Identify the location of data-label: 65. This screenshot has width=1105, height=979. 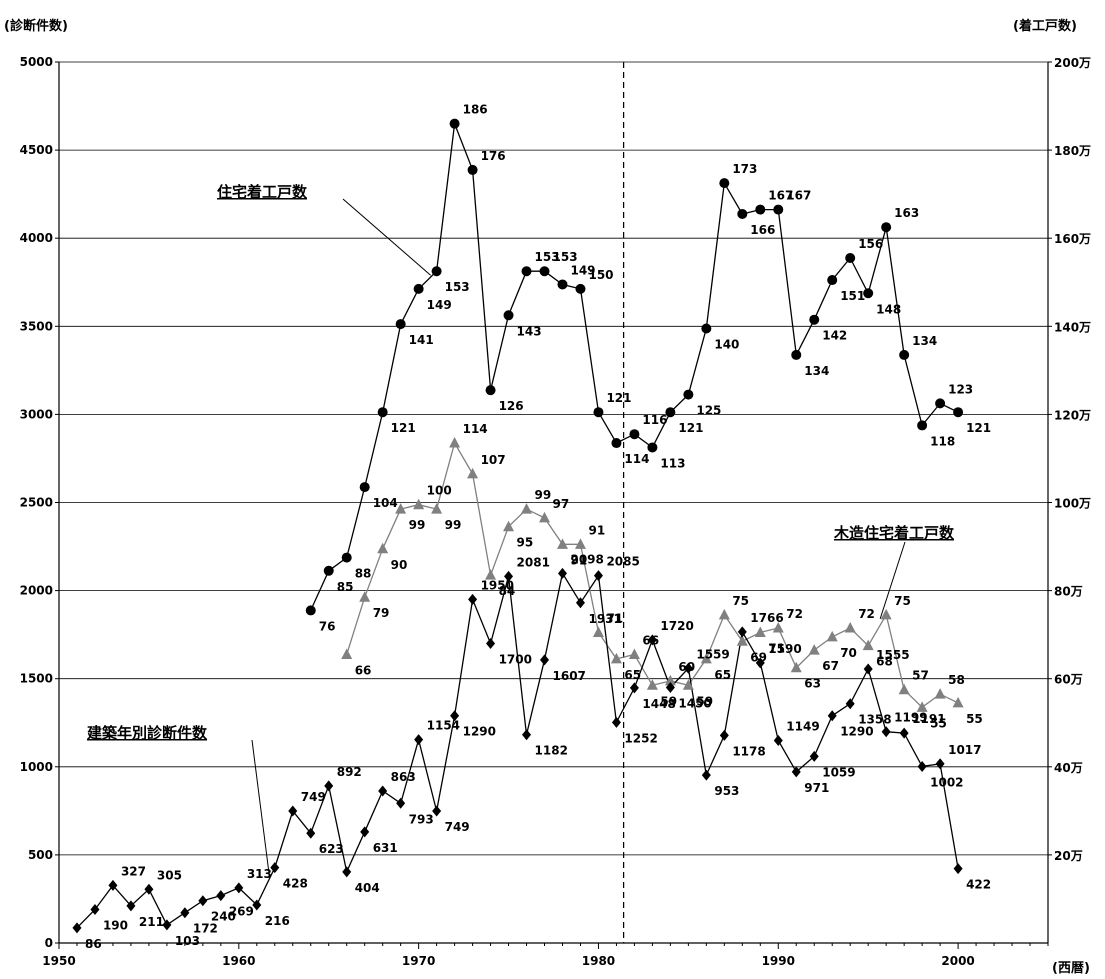
(632, 675).